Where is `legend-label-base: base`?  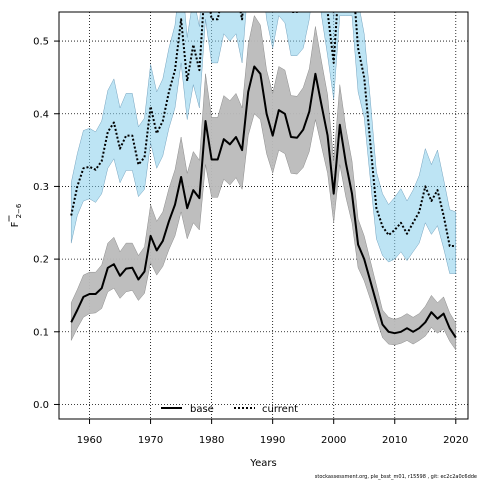 legend-label-base: base is located at coordinates (202, 409).